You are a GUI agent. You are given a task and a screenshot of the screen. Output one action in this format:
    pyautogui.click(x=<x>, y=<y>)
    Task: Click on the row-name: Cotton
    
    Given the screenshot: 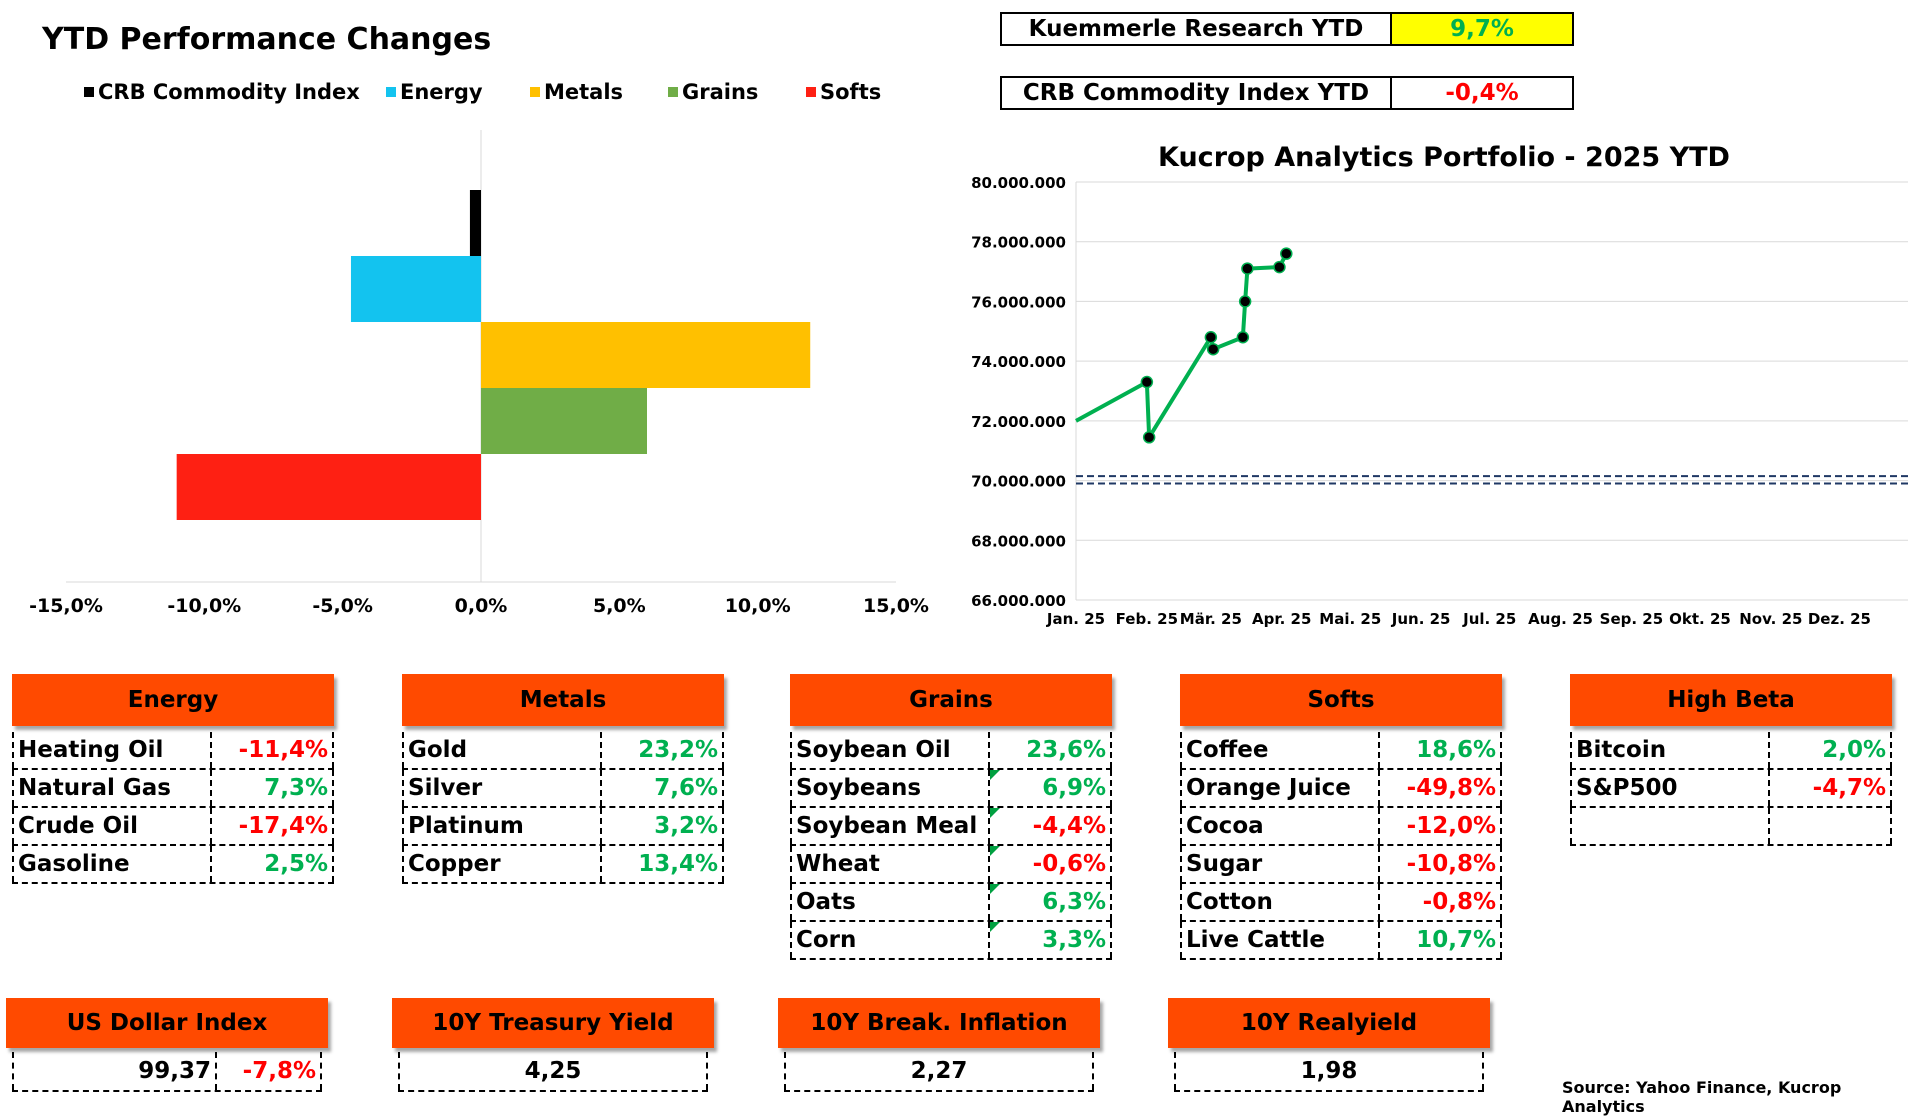 What is the action you would take?
    pyautogui.click(x=1280, y=902)
    